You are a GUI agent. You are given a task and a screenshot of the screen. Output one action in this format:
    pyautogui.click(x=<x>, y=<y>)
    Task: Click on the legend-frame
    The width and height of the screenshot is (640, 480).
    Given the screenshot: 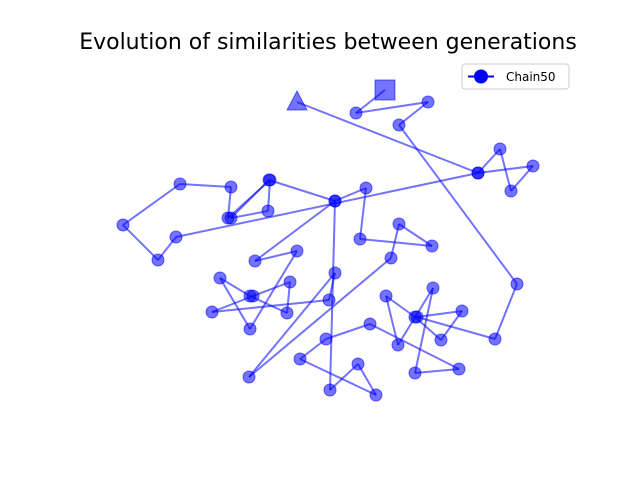 What is the action you would take?
    pyautogui.click(x=515, y=76)
    